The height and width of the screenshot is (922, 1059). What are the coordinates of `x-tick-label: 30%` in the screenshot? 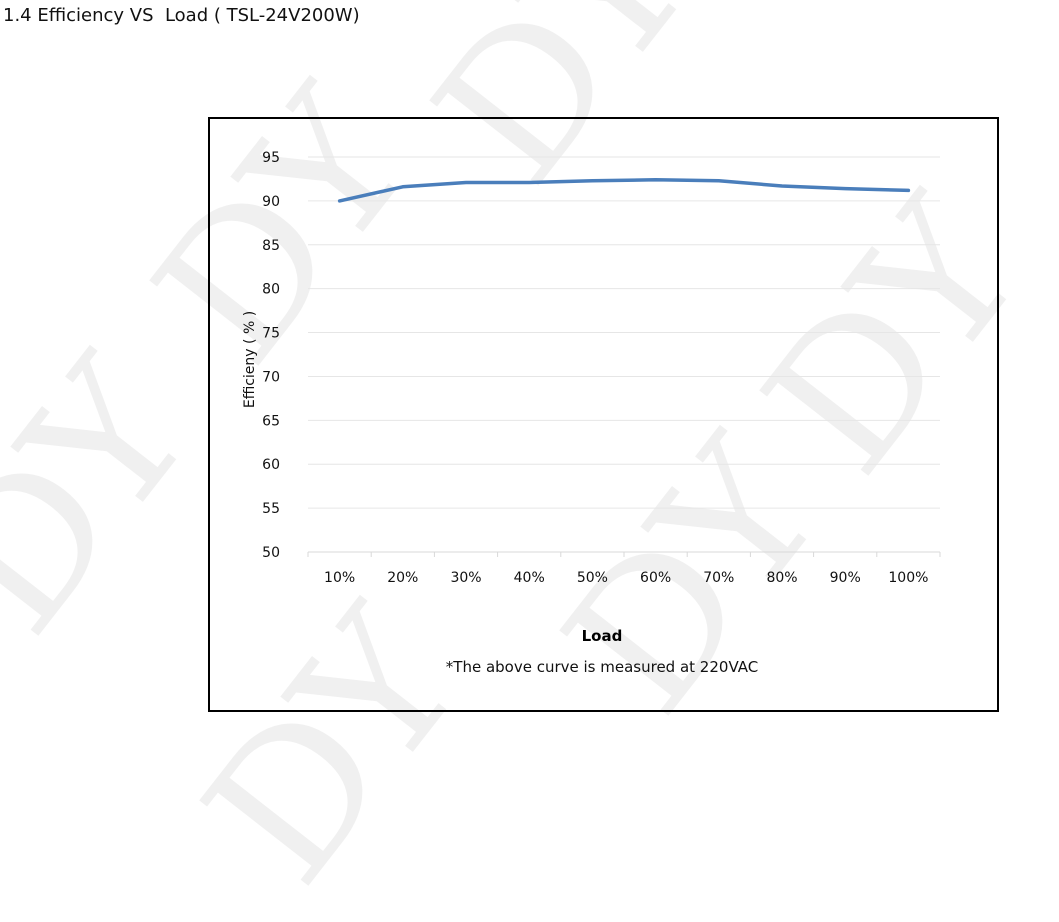 It's located at (465, 578).